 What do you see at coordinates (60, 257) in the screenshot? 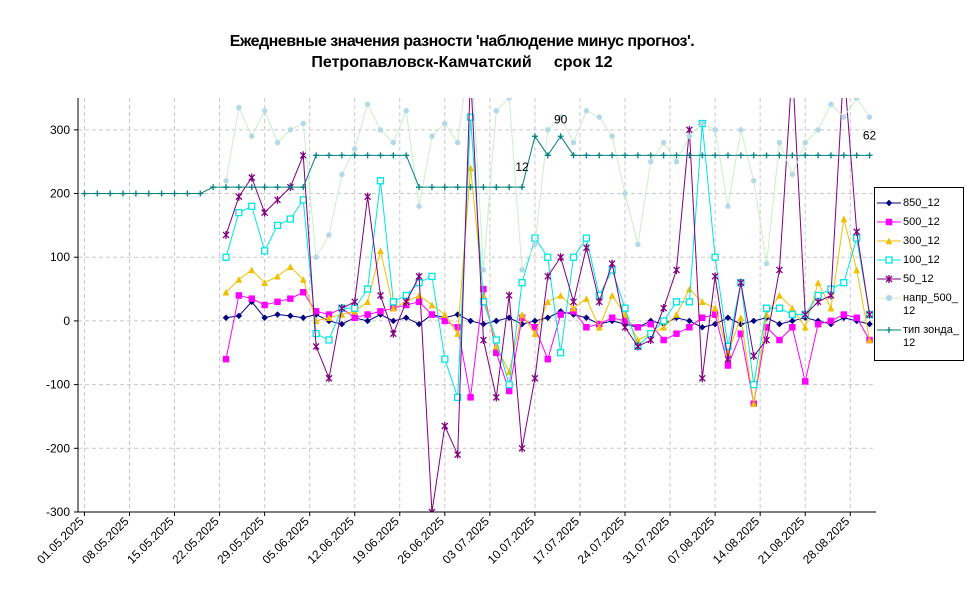
I see `y-tick-label: 100` at bounding box center [60, 257].